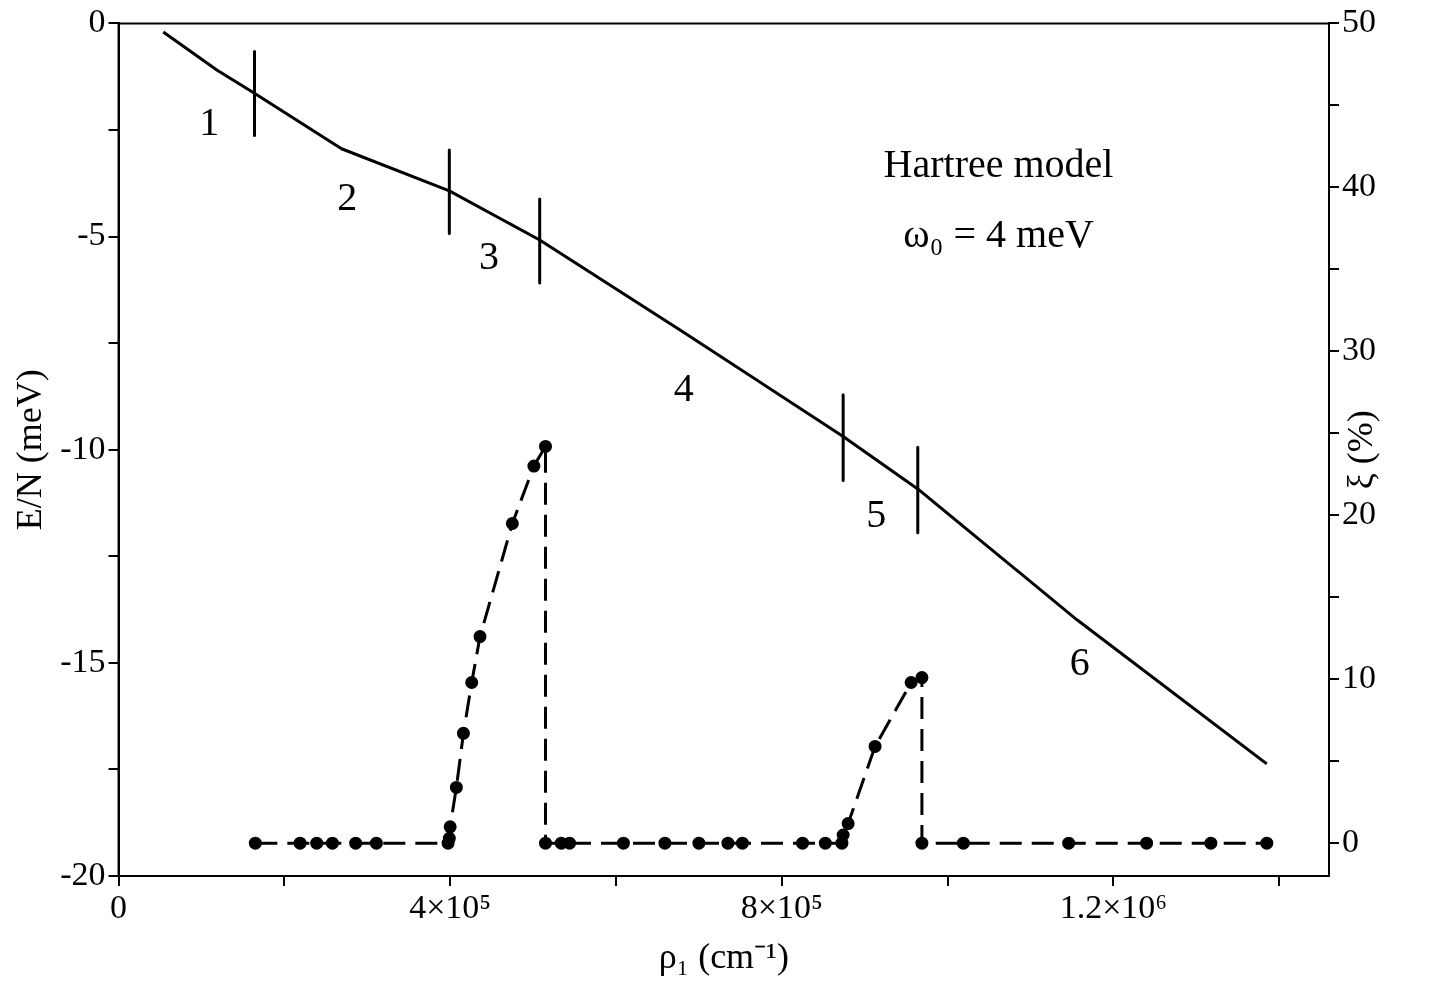 This screenshot has height=988, width=1435. I want to click on y2-tick-label: 40, so click(1359, 185).